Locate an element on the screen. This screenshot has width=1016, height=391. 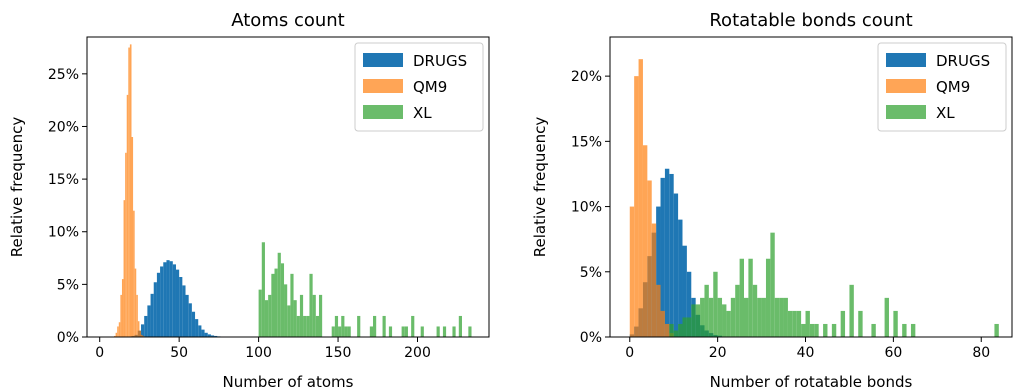
series-drugs is located at coordinates (179, 298).